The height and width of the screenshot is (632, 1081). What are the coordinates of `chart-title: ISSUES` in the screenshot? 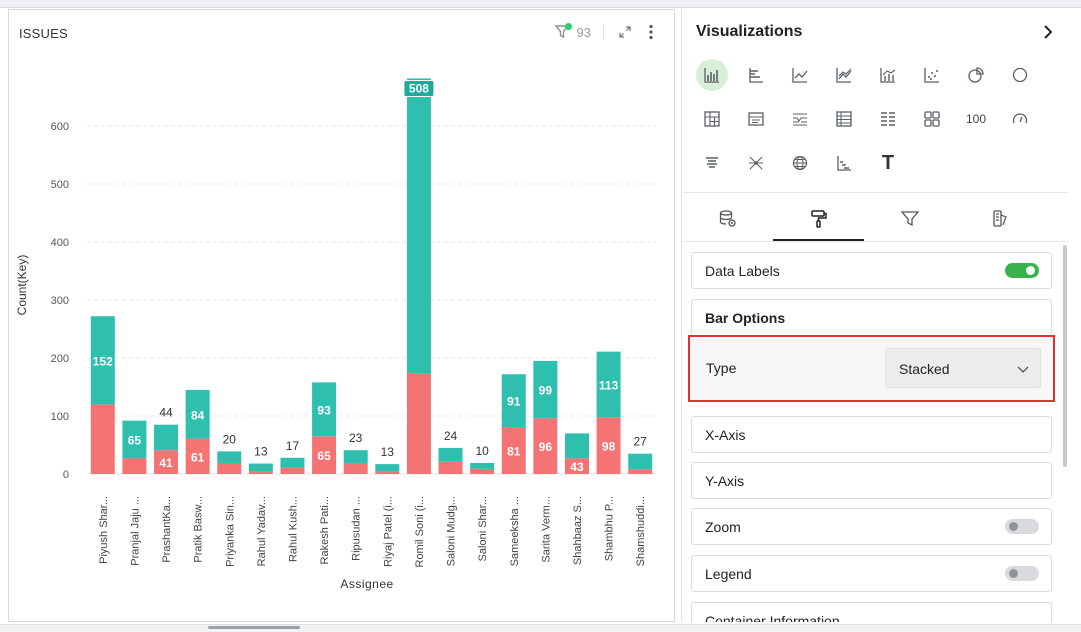 It's located at (43, 33).